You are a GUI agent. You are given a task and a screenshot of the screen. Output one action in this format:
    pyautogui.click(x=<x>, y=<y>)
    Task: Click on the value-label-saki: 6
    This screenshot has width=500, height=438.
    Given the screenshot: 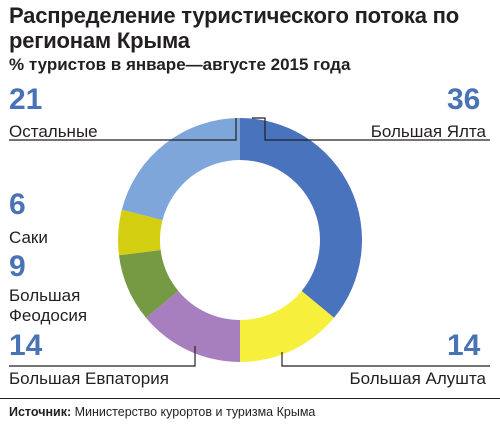 What is the action you would take?
    pyautogui.click(x=17, y=204)
    